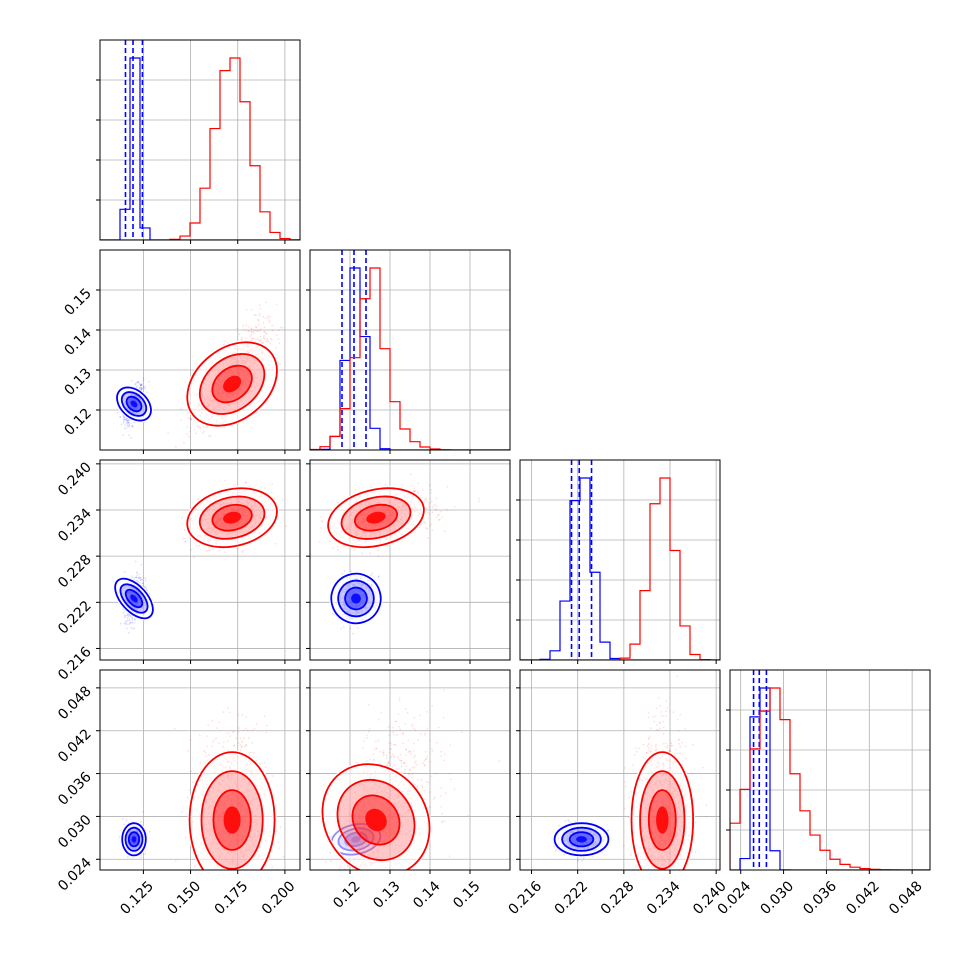 This screenshot has width=970, height=970. Describe the element at coordinates (77, 382) in the screenshot. I see `y-tick-label: 0.13` at that location.